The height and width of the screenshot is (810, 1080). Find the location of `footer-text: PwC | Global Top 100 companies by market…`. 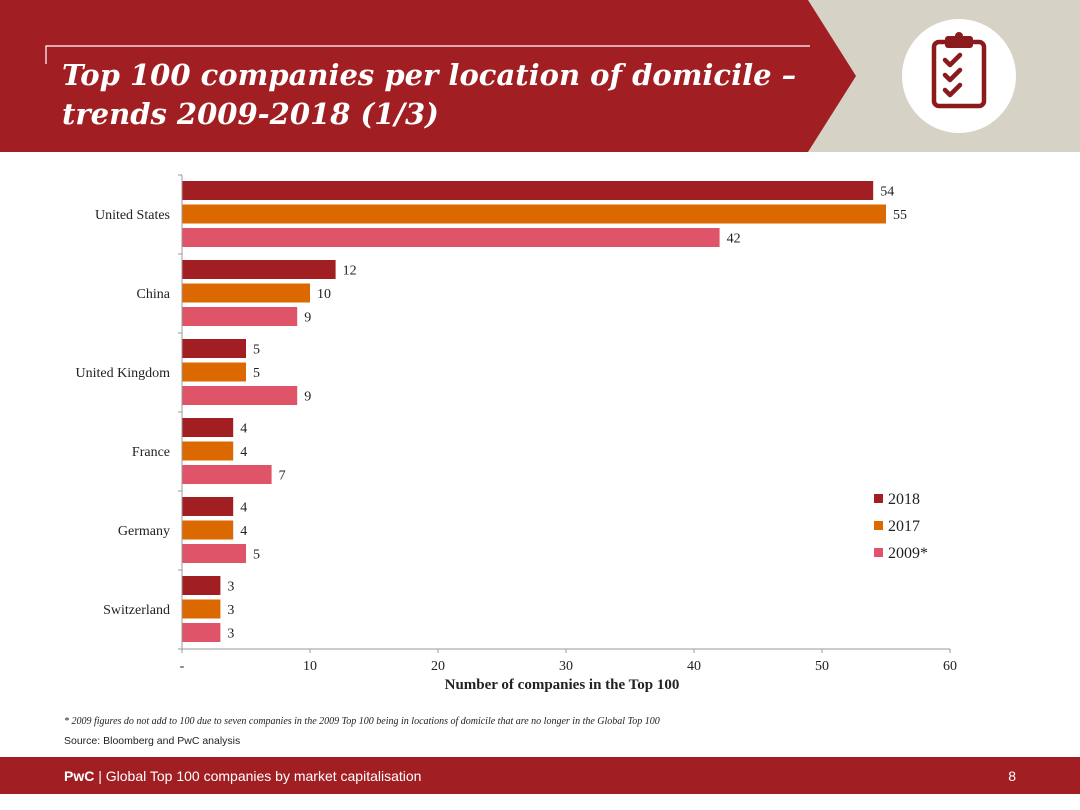

footer-text: PwC | Global Top 100 companies by market… is located at coordinates (242, 776).